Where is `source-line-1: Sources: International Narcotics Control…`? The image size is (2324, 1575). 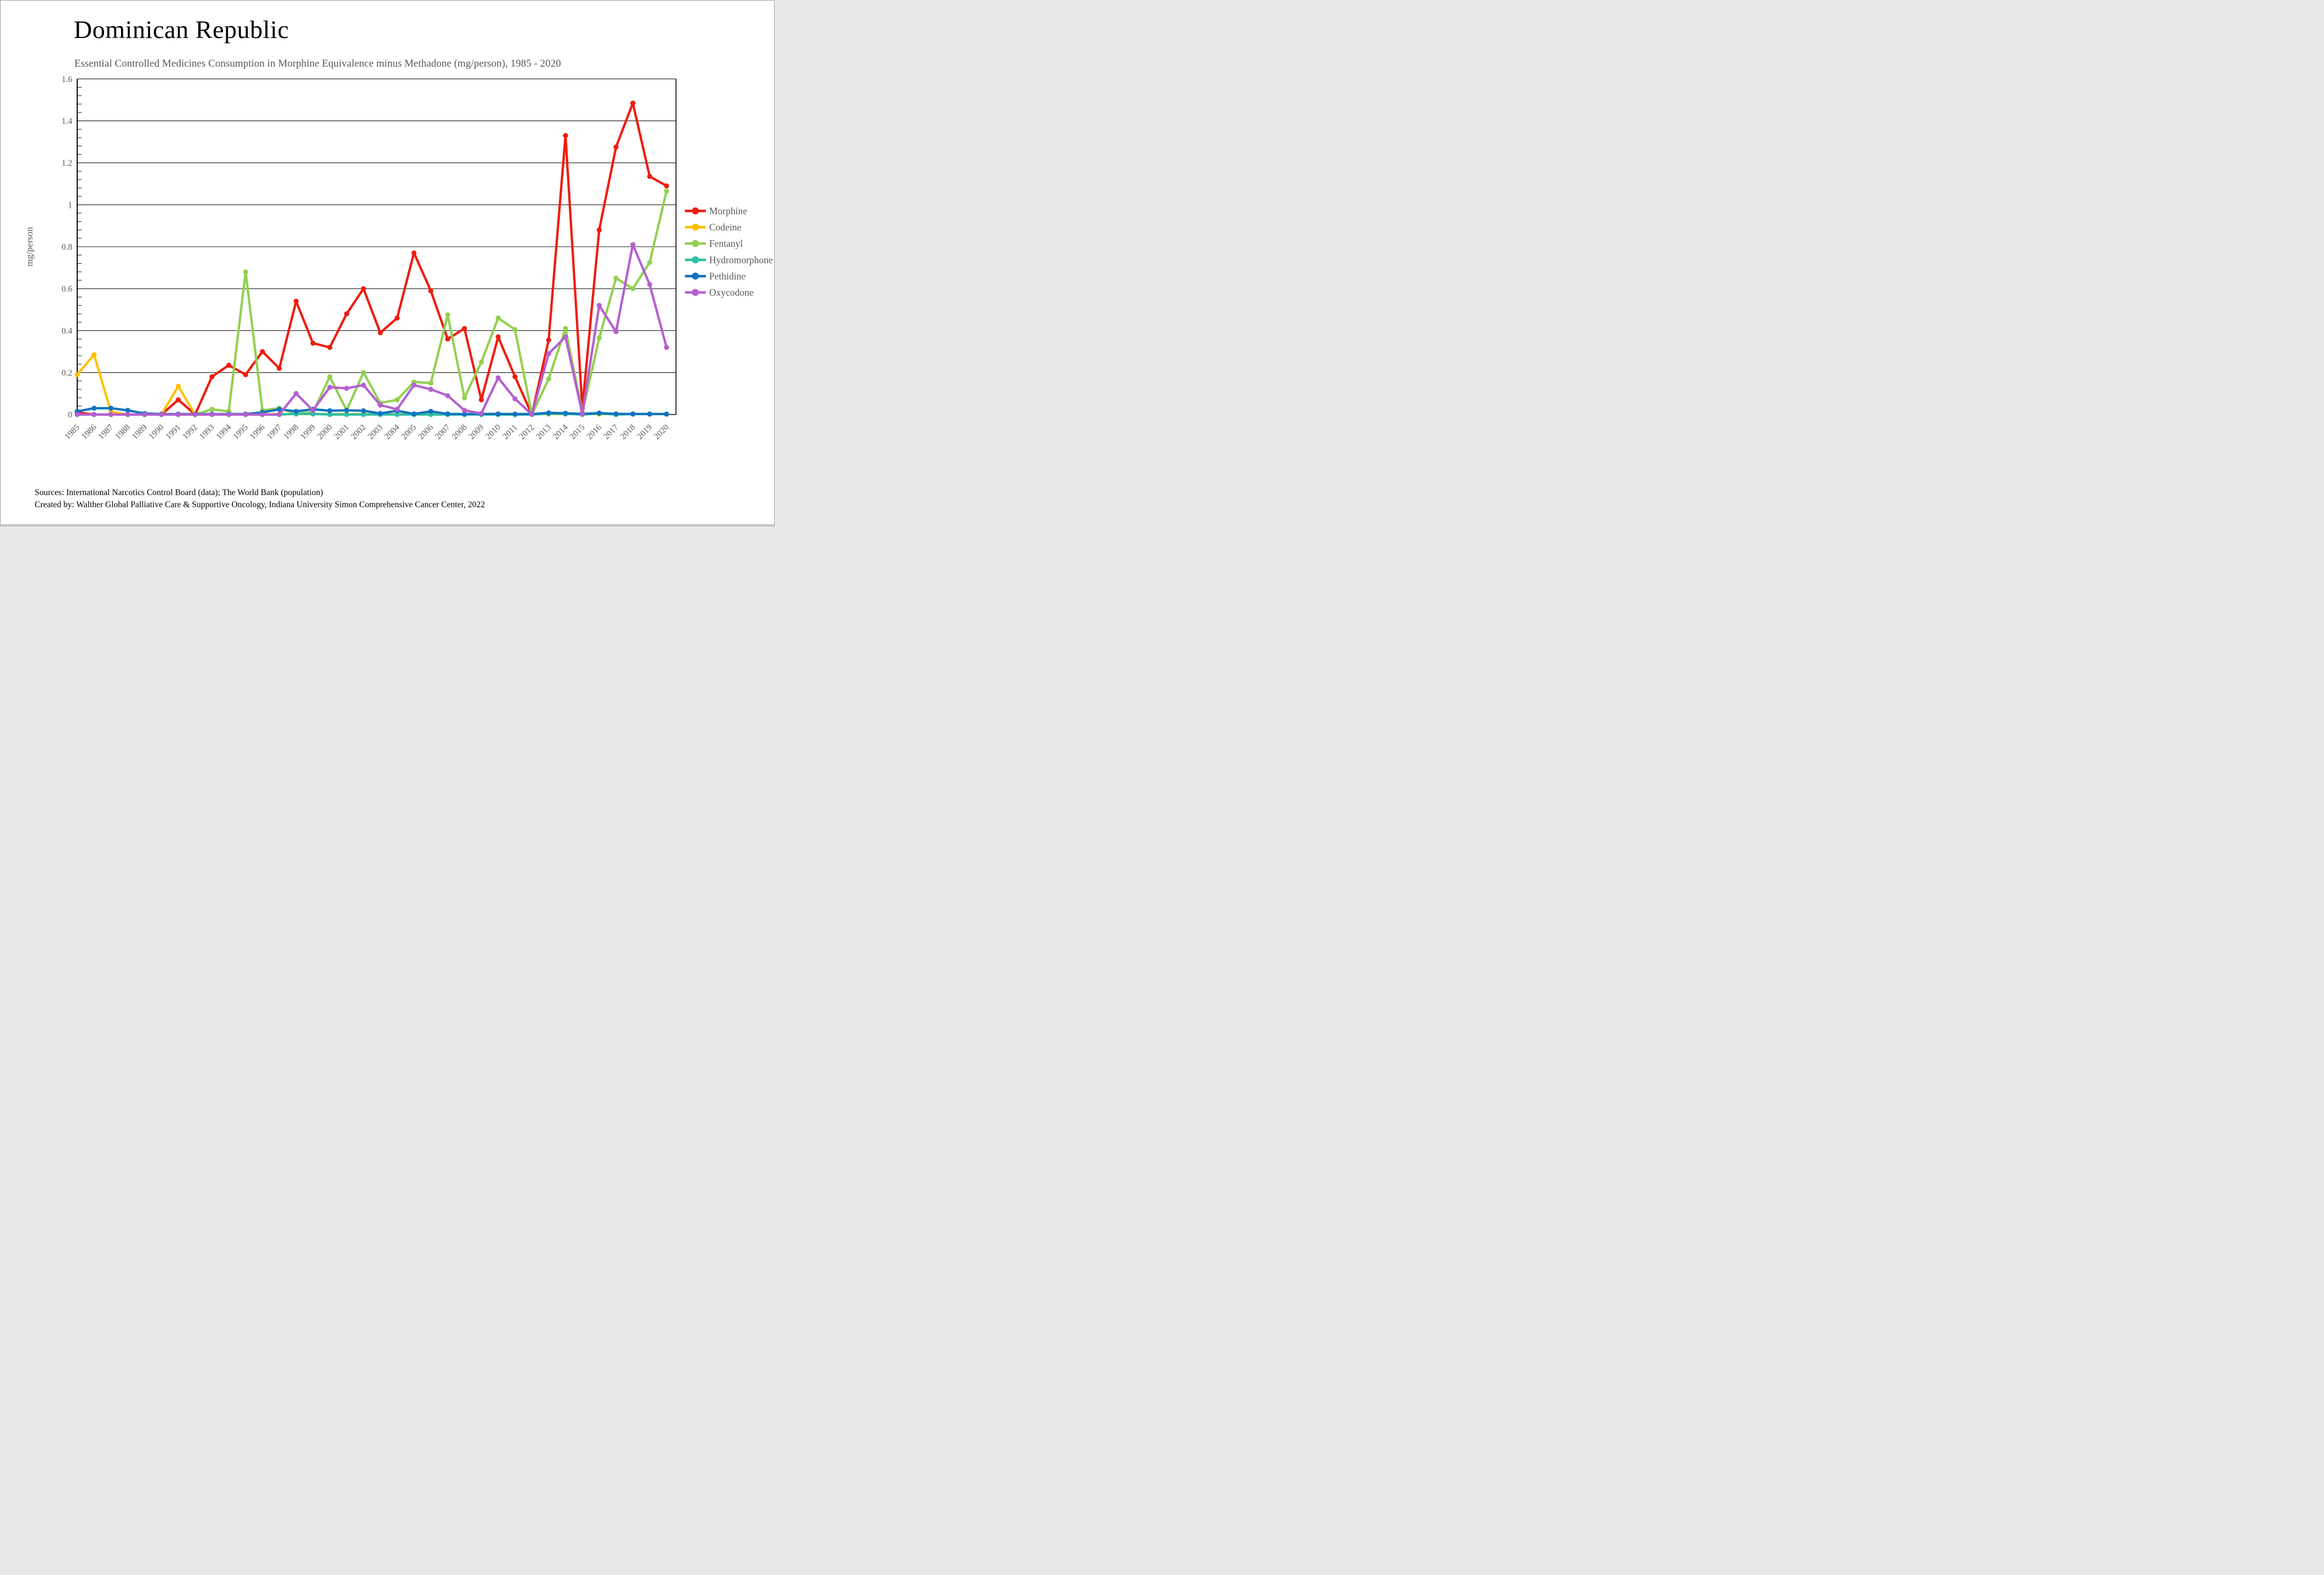
source-line-1: Sources: International Narcotics Control… is located at coordinates (179, 493).